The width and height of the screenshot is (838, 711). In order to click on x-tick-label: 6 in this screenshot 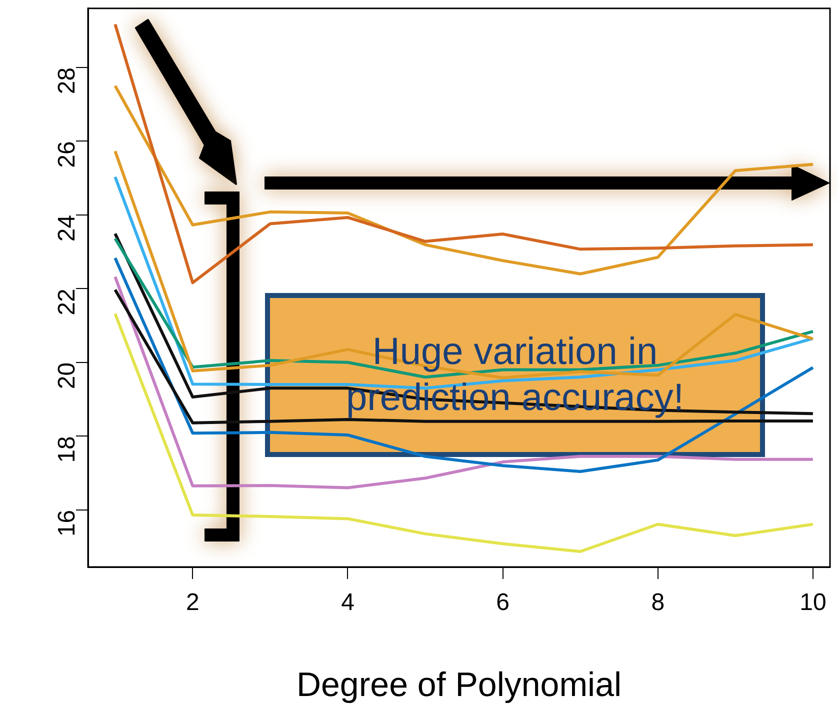, I will do `click(503, 602)`.